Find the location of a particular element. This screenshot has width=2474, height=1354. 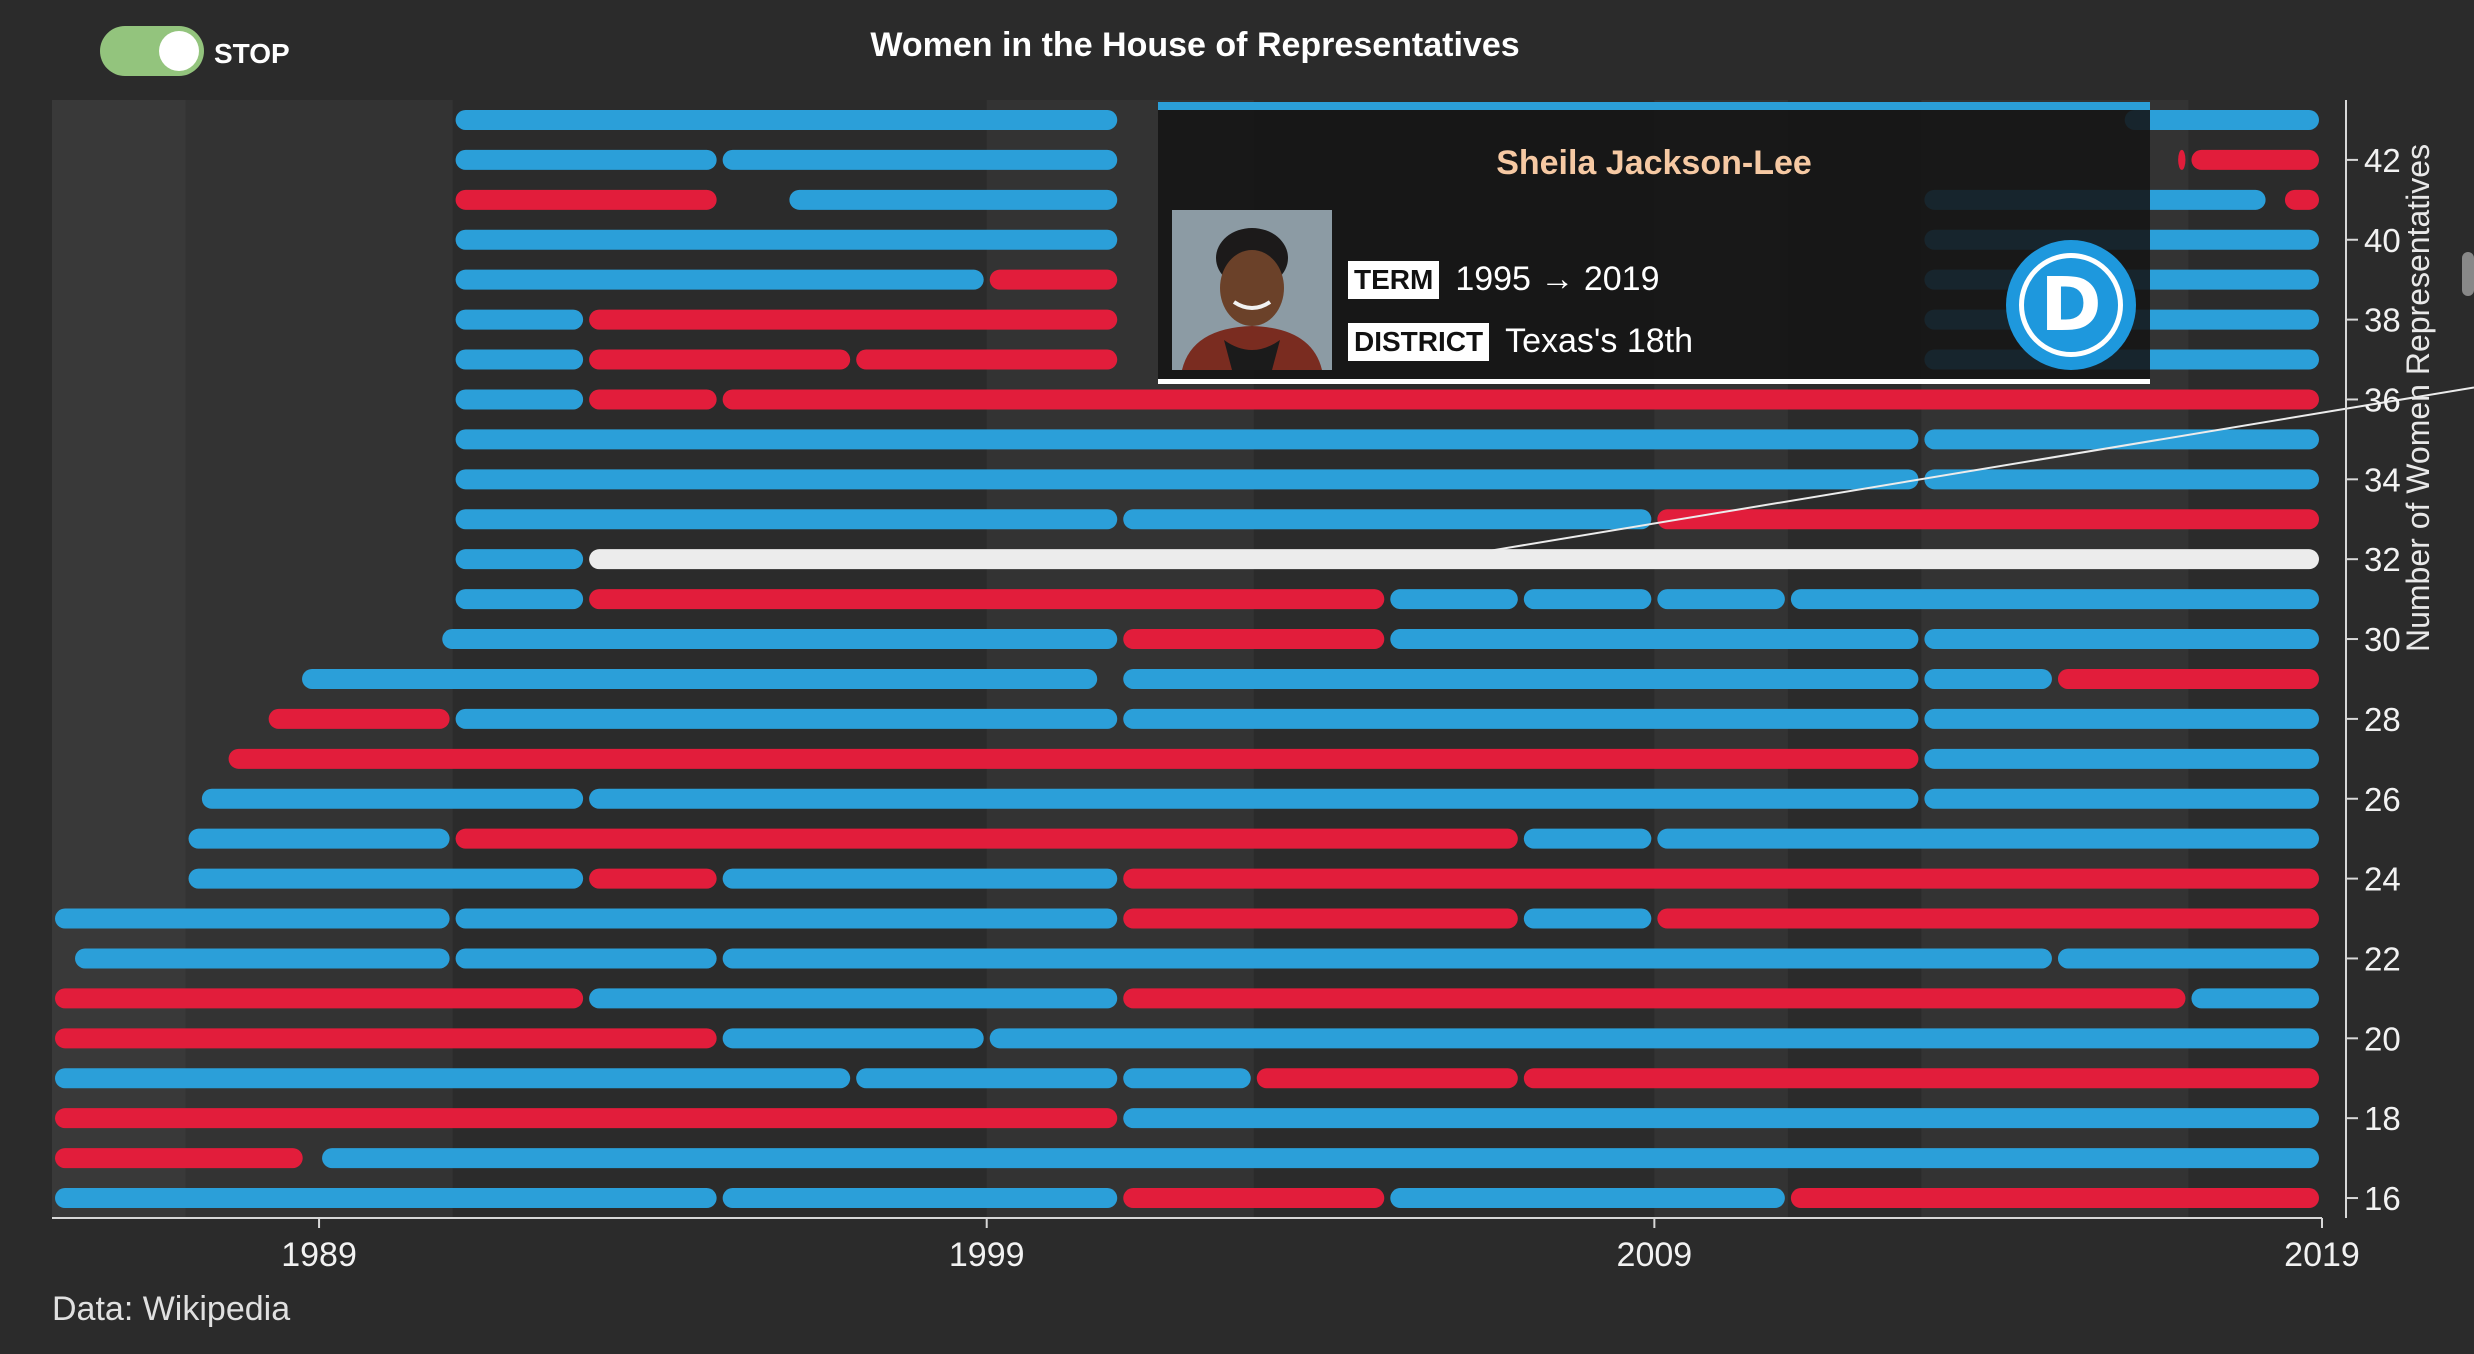

toggle-knob is located at coordinates (179, 51).